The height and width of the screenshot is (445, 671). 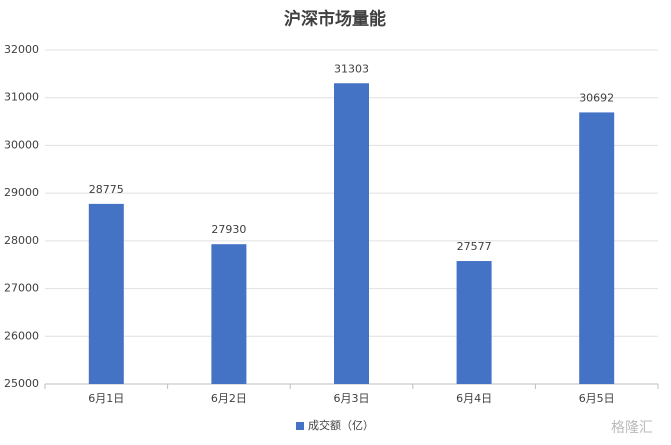 What do you see at coordinates (228, 229) in the screenshot?
I see `data-label: 27930` at bounding box center [228, 229].